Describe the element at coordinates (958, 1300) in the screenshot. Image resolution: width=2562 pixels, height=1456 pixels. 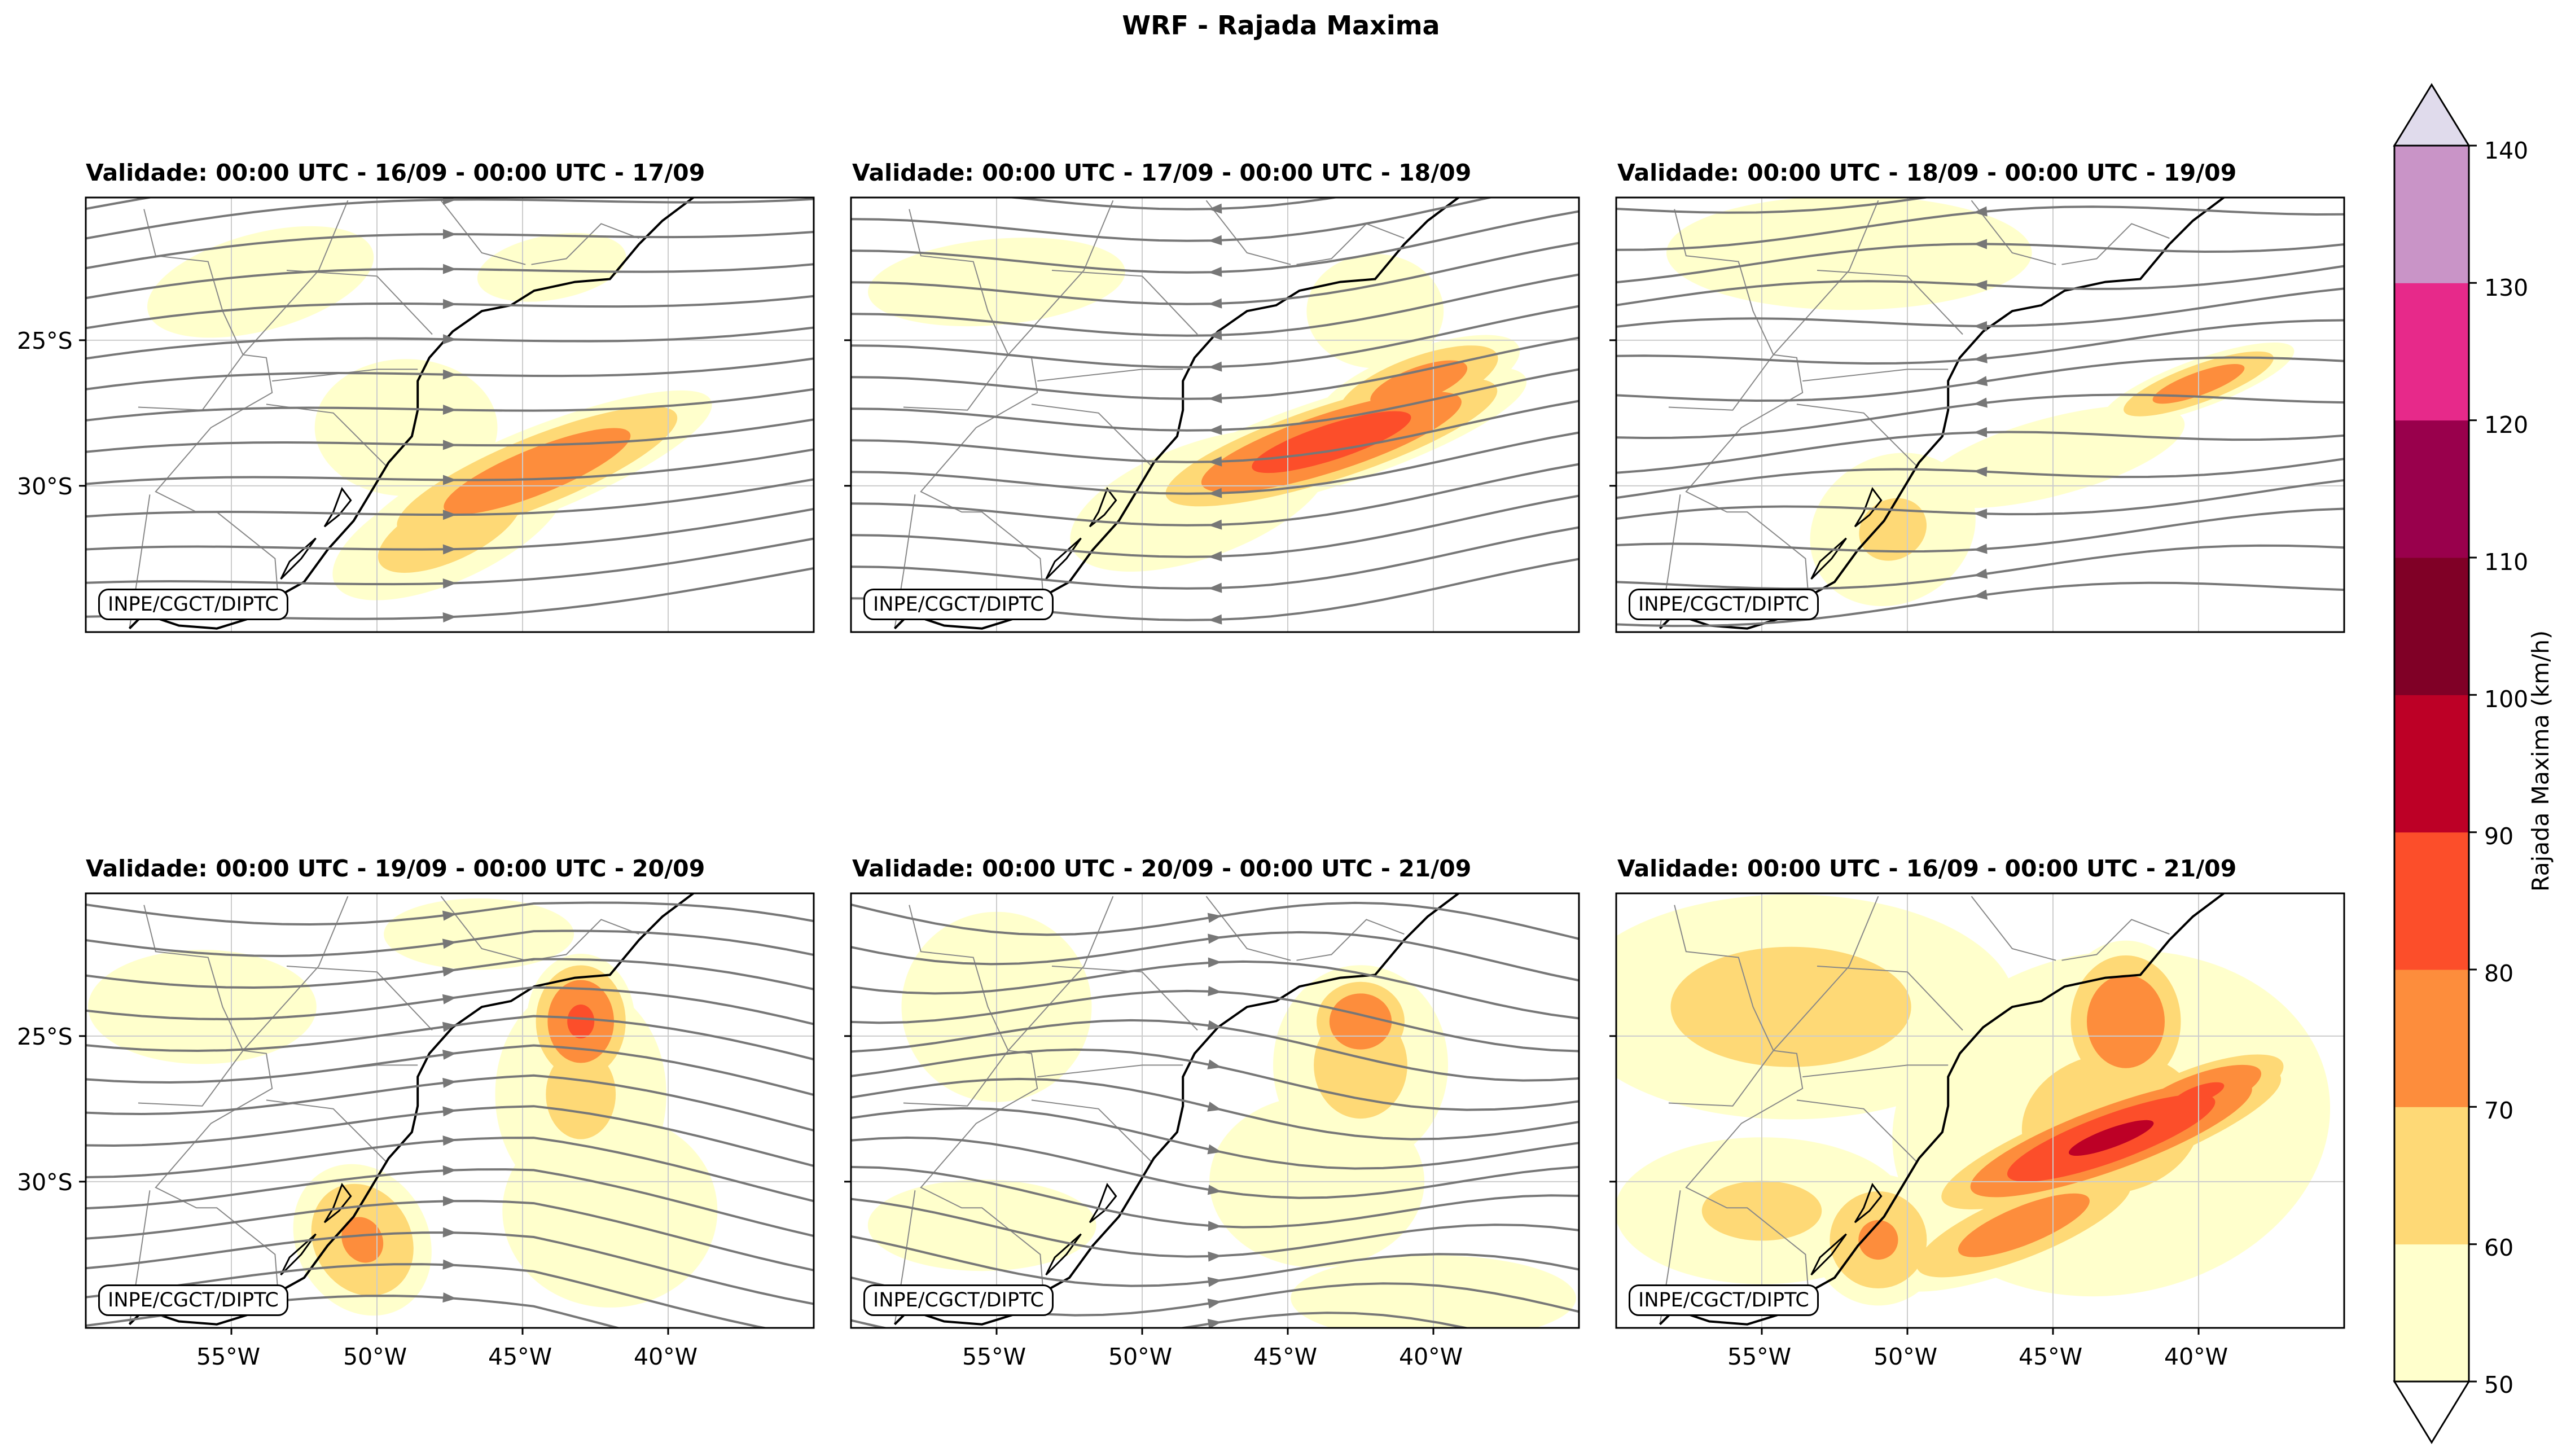
I see `panel-5-credit: INPE/CGCT/DIPTC` at that location.